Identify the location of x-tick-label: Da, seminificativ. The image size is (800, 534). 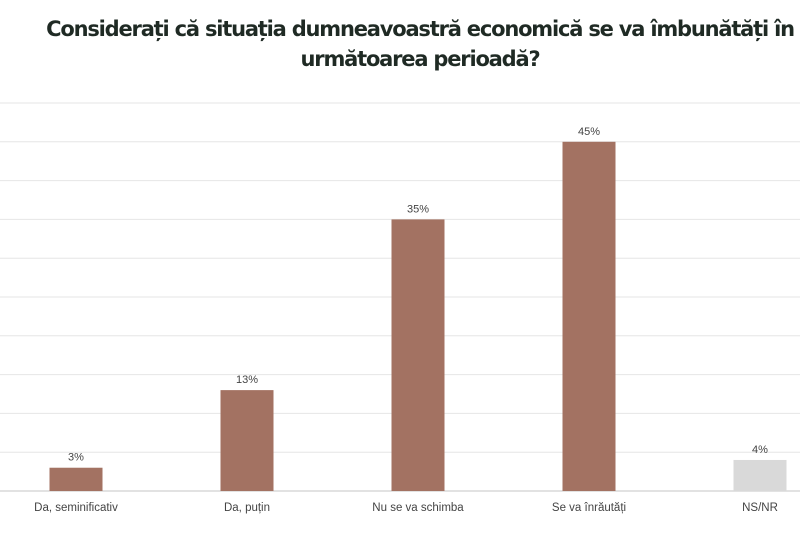
(76, 508).